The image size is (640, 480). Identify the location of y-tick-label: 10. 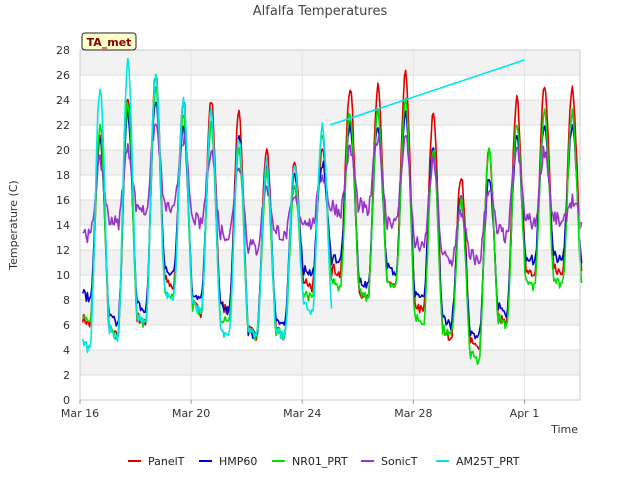
(63, 275).